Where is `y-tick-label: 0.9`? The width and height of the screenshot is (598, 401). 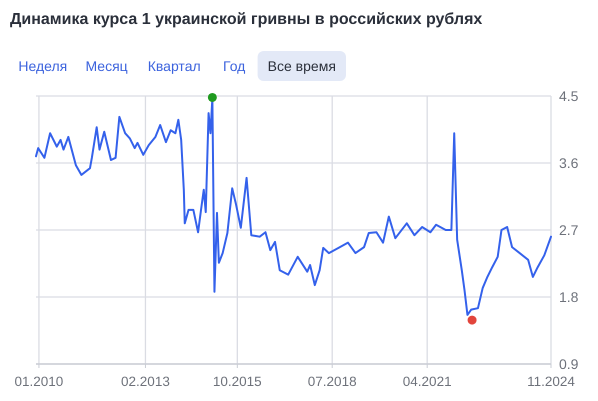
y-tick-label: 0.9 is located at coordinates (569, 364).